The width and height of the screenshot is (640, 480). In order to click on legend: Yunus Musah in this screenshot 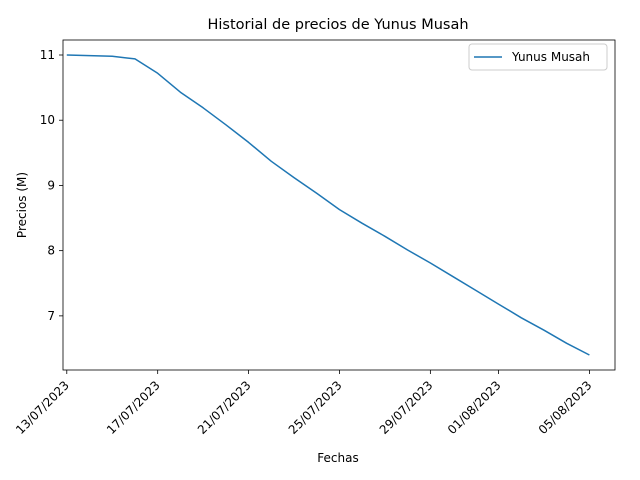, I will do `click(538, 57)`.